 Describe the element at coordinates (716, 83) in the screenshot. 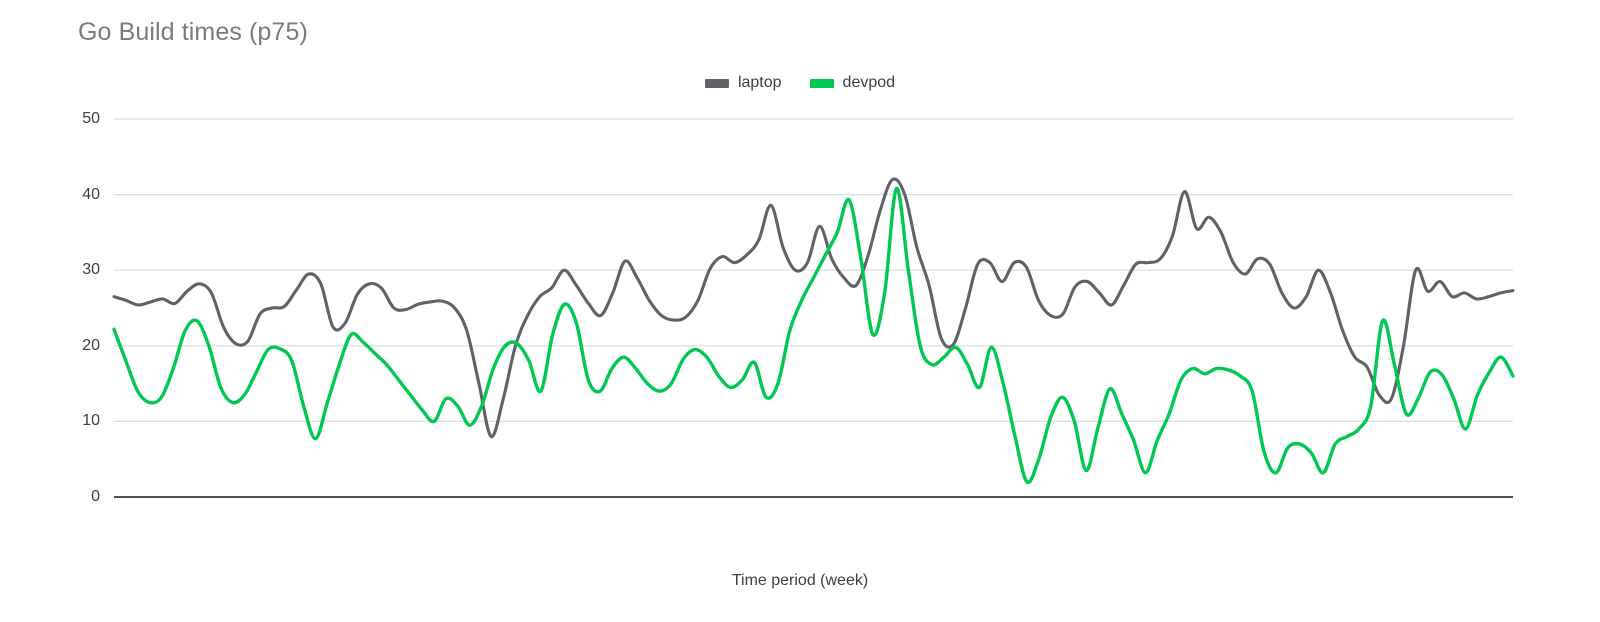

I see `legend-swatch-laptop` at that location.